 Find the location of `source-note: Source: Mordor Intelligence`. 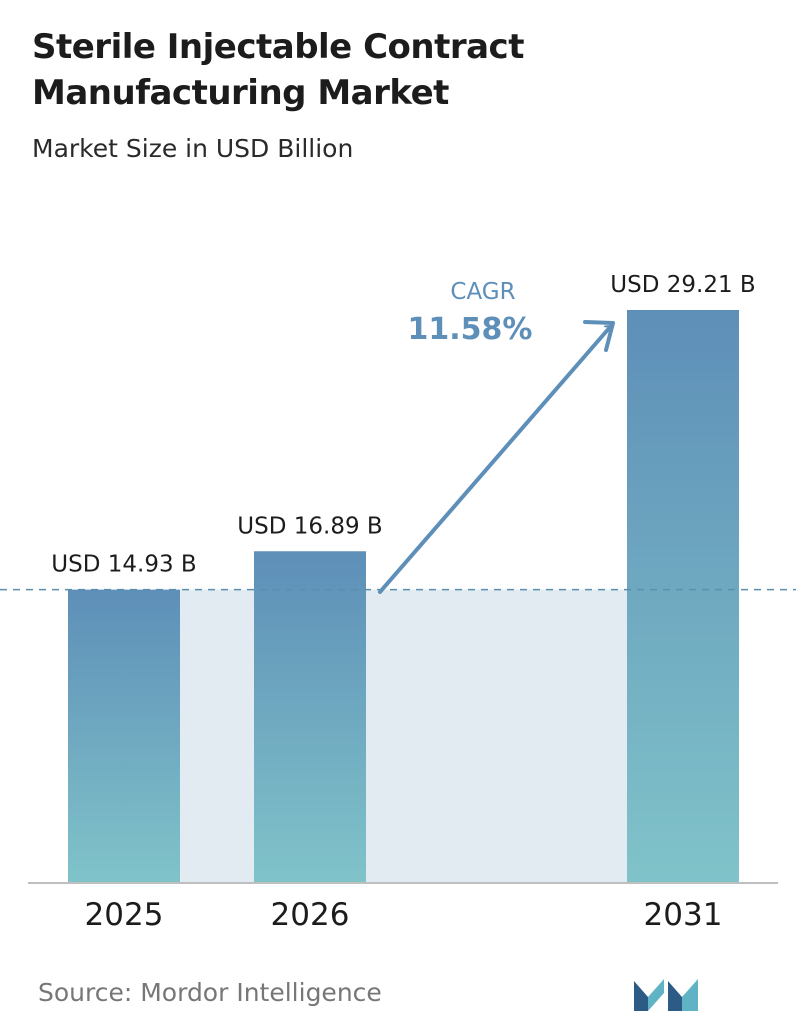

source-note: Source: Mordor Intelligence is located at coordinates (210, 992).